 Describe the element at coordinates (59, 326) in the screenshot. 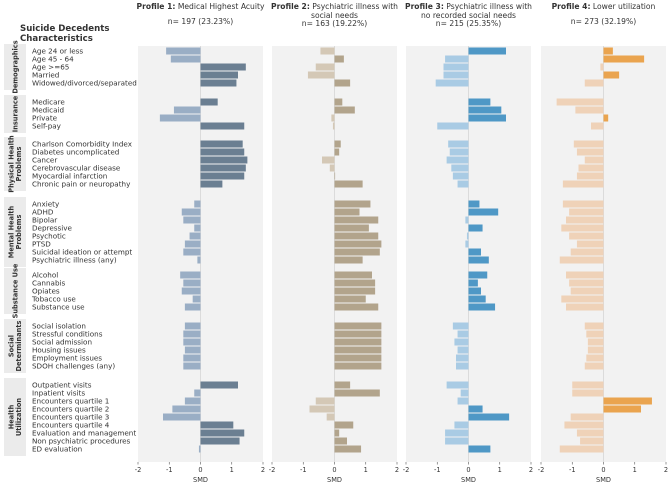

I see `row-label: Social isolation` at that location.